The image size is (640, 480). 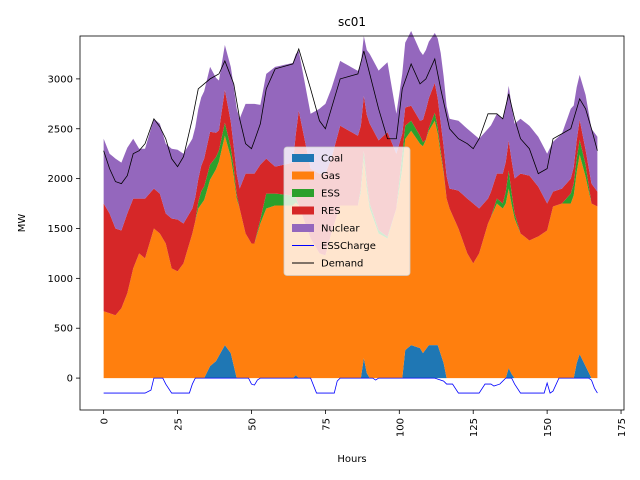 What do you see at coordinates (60, 79) in the screenshot?
I see `y-tick-label: 3000` at bounding box center [60, 79].